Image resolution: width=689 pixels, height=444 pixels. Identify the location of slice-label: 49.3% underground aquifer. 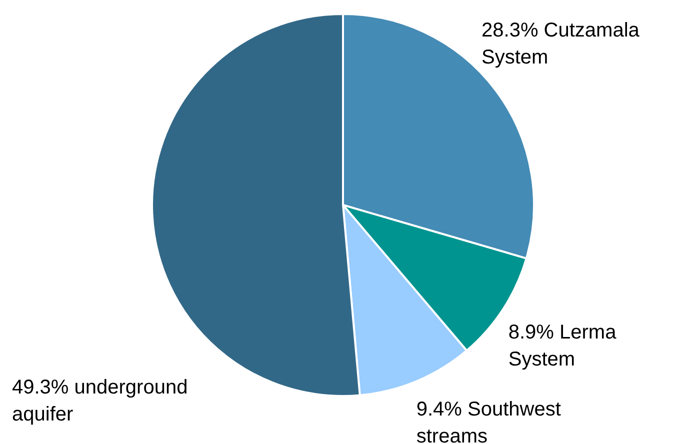
(100, 401).